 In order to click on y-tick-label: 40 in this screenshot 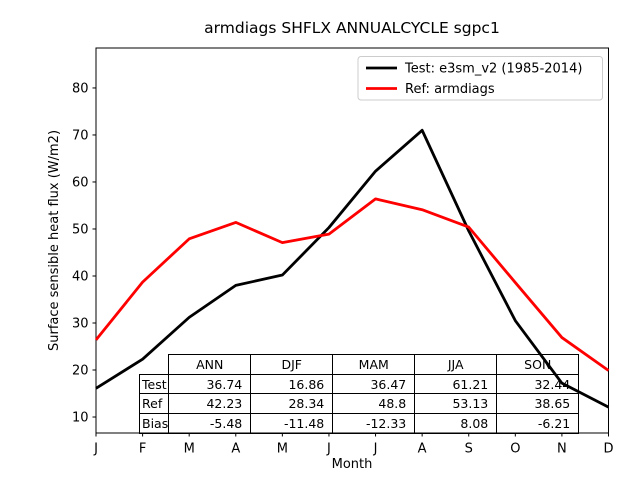, I will do `click(80, 276)`.